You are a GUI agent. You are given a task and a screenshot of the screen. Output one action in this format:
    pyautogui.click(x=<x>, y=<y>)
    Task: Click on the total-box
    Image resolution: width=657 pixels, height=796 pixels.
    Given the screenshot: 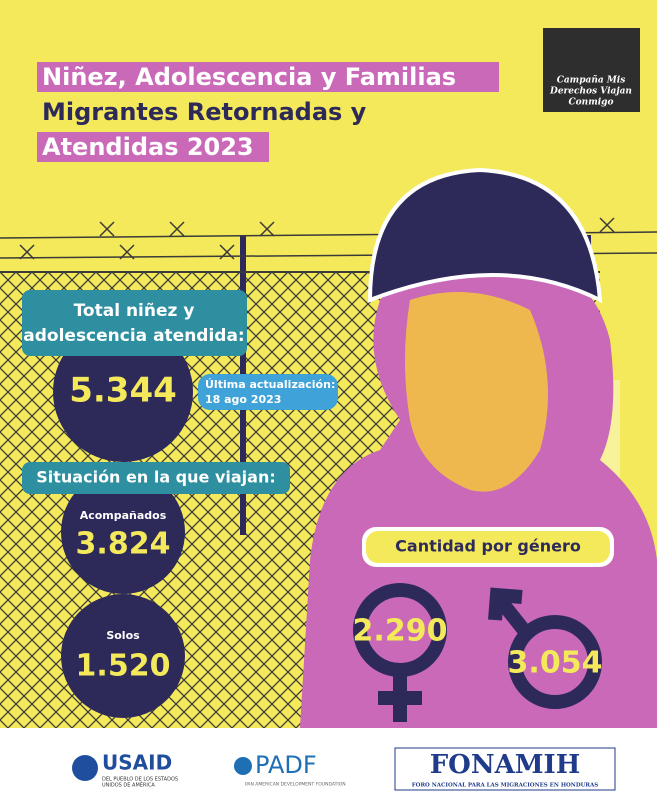 What is the action you would take?
    pyautogui.click(x=134, y=323)
    